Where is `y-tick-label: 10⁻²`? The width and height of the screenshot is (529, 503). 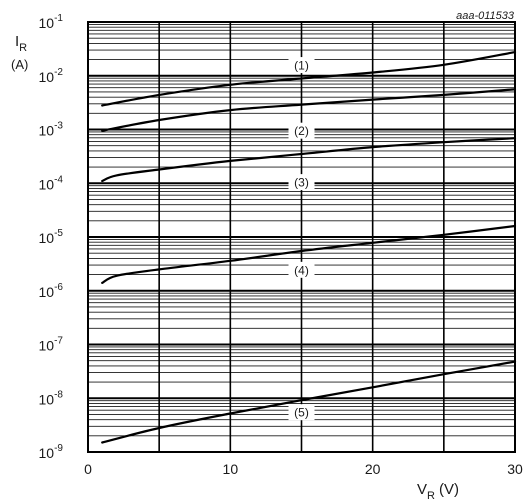 y-tick-label: 10⁻² is located at coordinates (51, 76).